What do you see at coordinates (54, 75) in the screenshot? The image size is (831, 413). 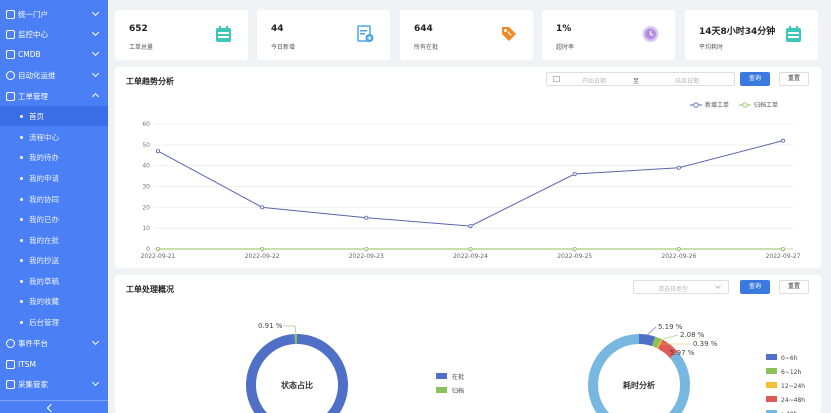 I see `nav-item-automation: 自动化运维` at bounding box center [54, 75].